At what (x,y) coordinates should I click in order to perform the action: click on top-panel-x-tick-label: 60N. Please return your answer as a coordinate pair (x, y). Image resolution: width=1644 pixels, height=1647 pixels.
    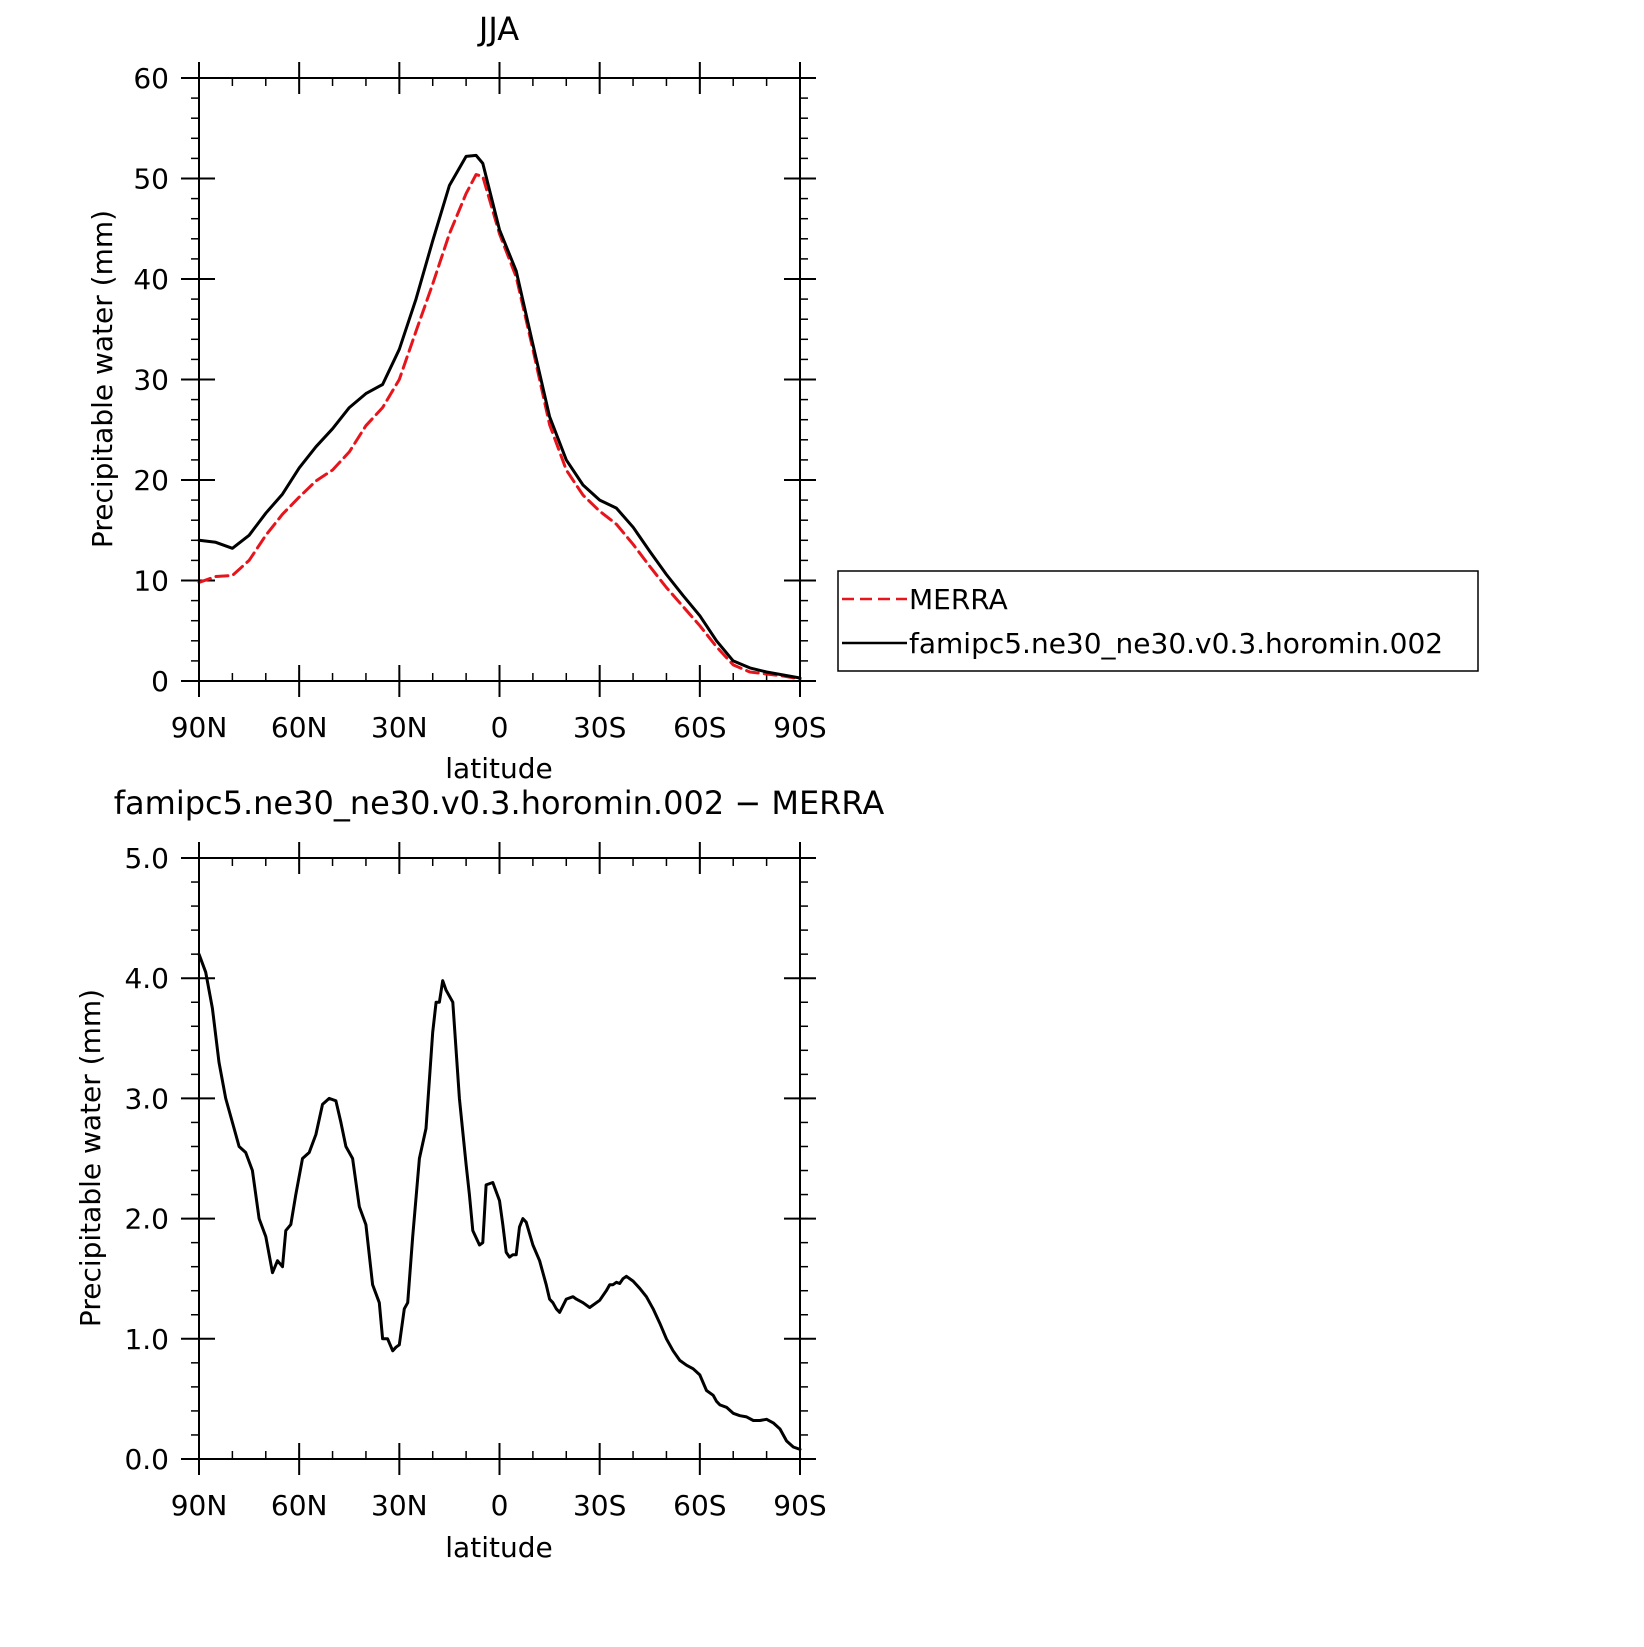
    Looking at the image, I should click on (299, 727).